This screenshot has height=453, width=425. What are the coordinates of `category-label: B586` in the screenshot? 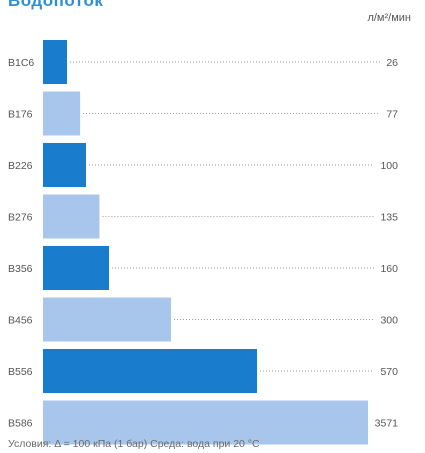 It's located at (20, 424).